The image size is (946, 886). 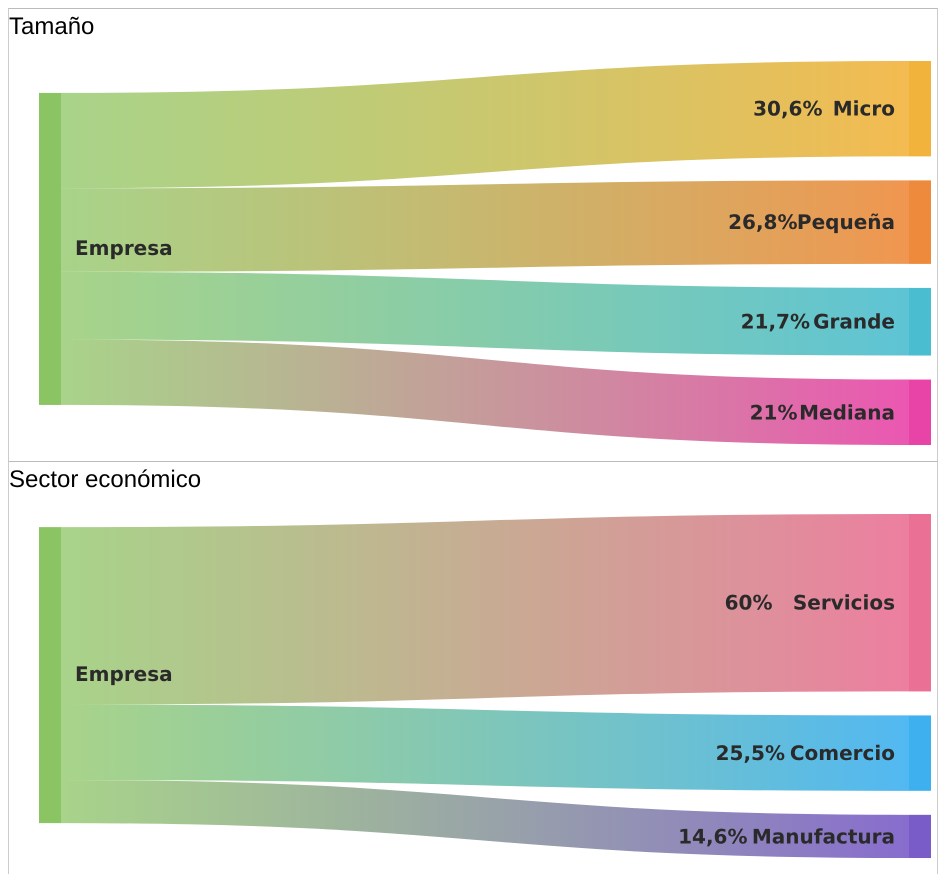 I want to click on category-label: Grande, so click(x=854, y=322).